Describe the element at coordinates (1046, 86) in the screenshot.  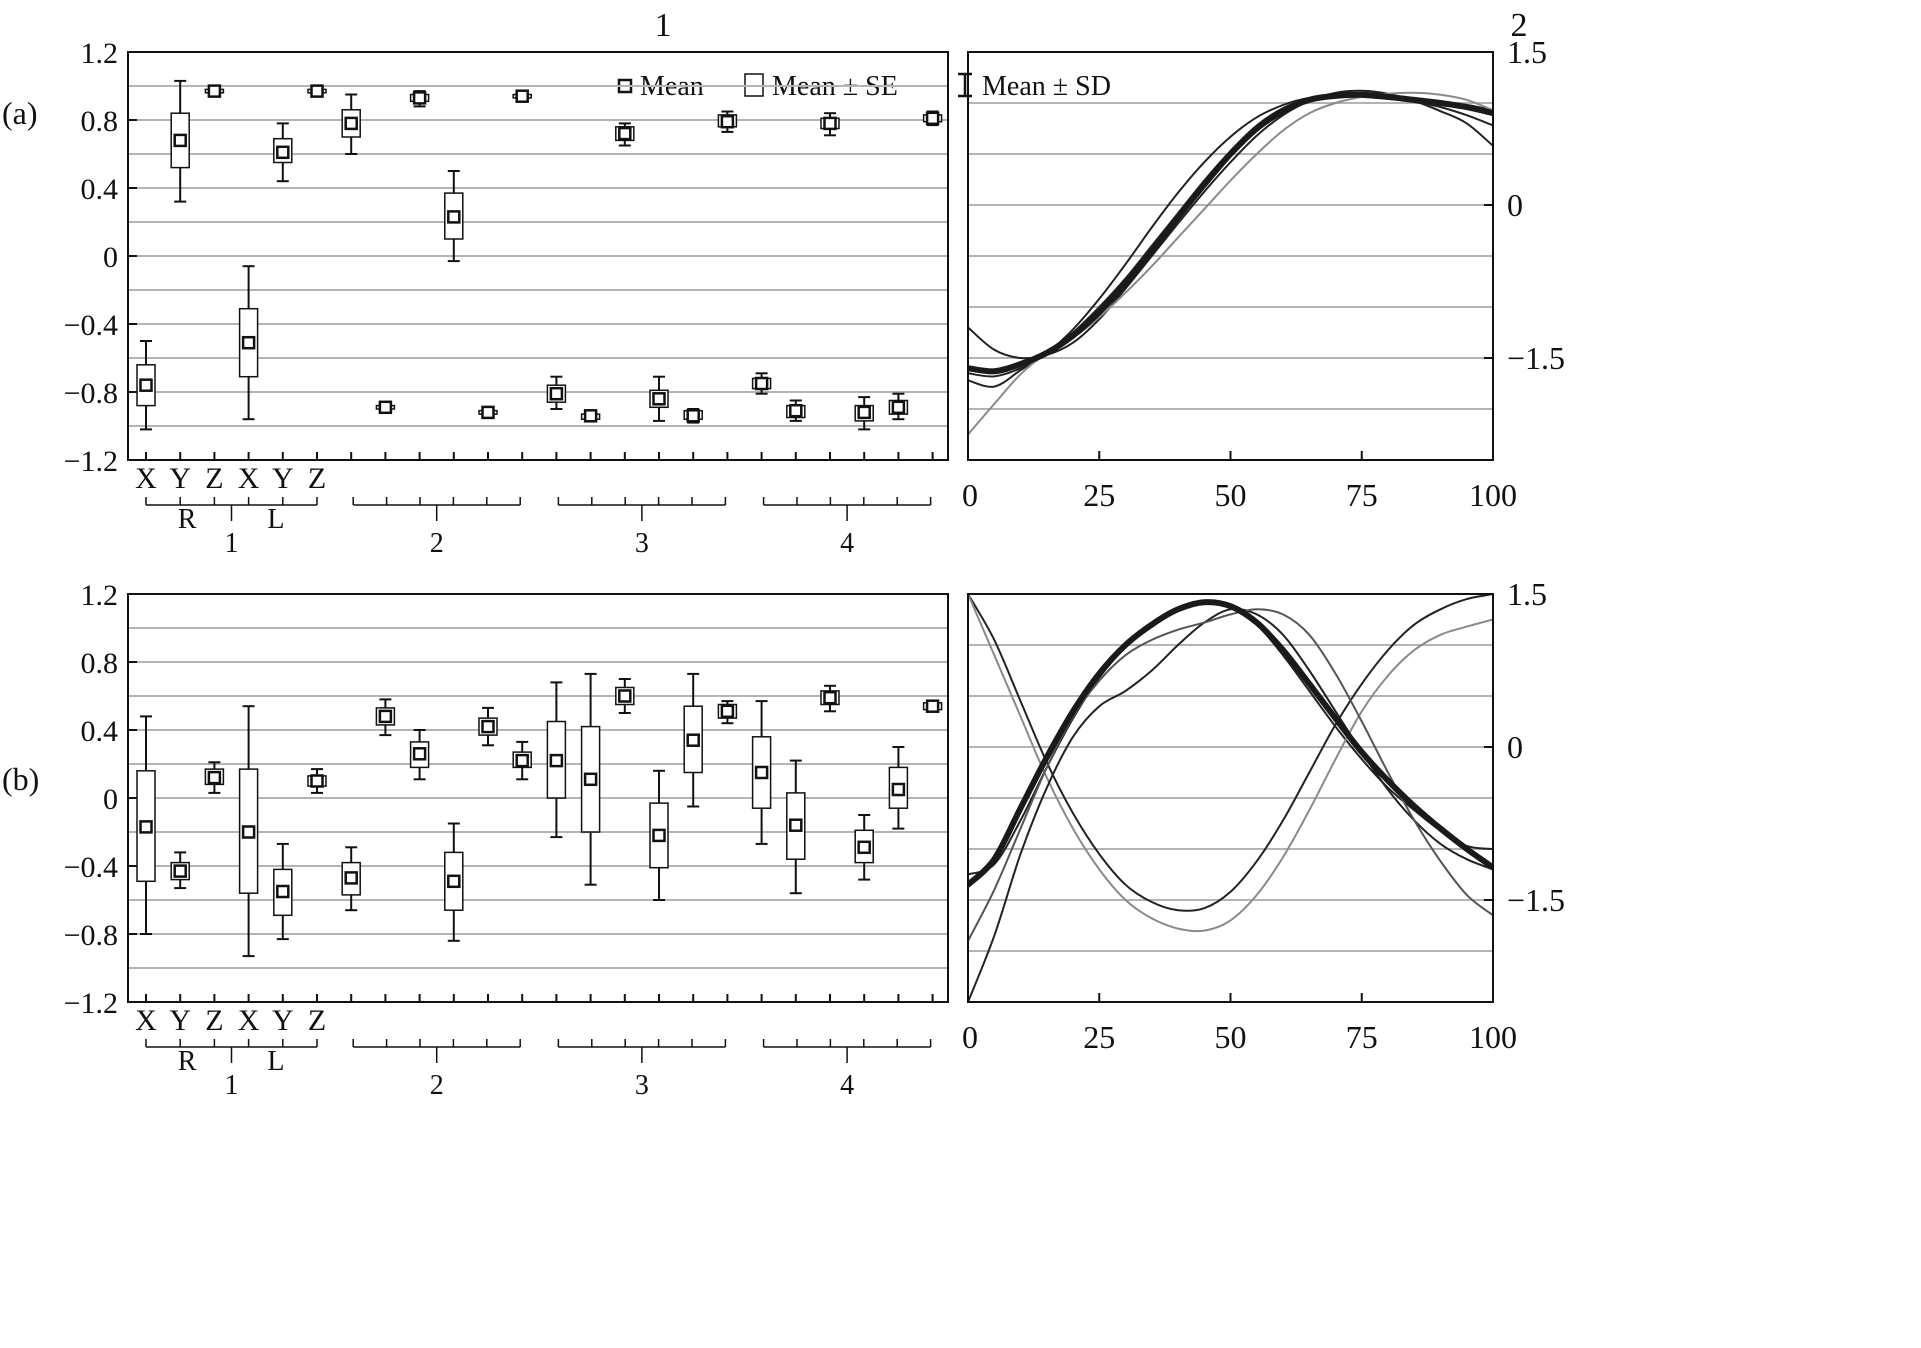
I see `legend-sd-label: Mean ± SD` at that location.